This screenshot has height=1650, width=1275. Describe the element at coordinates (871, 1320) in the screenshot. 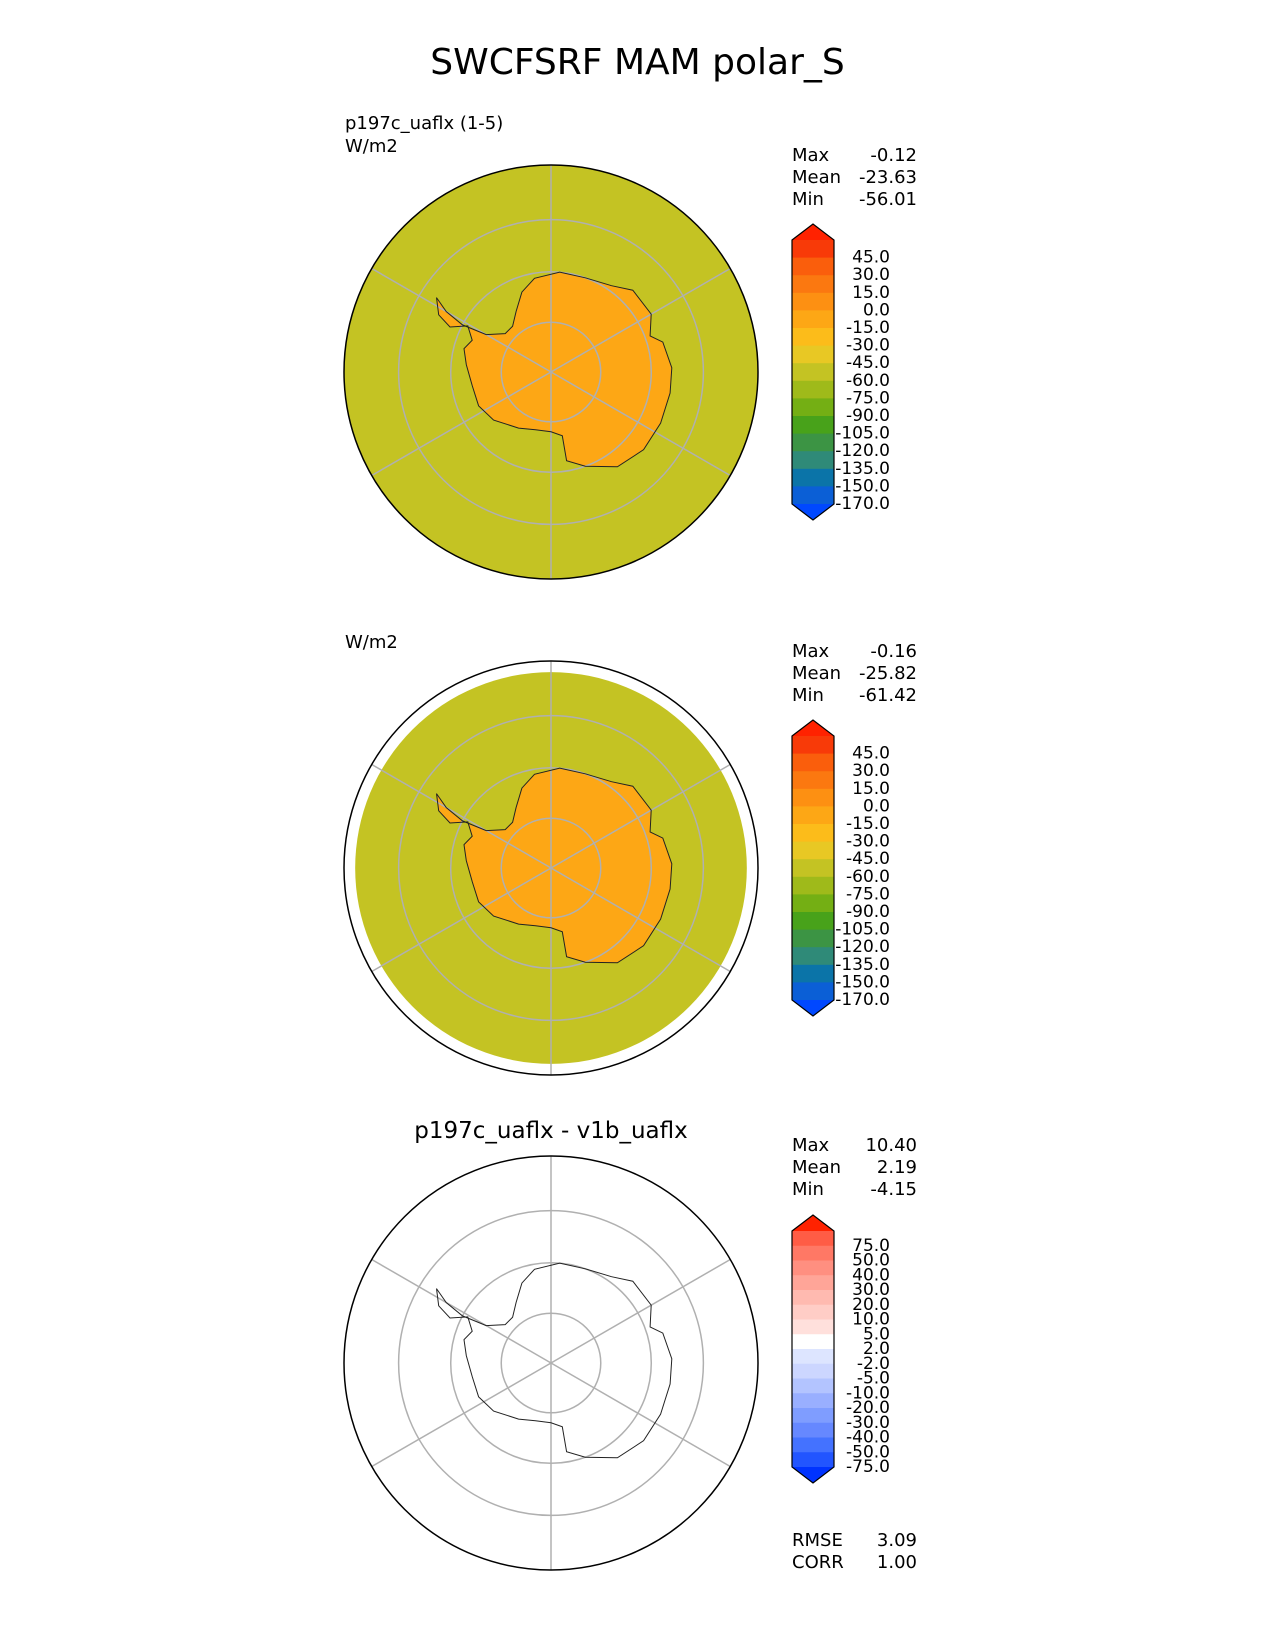

I see `colorbar-tick-label: 10.0` at that location.